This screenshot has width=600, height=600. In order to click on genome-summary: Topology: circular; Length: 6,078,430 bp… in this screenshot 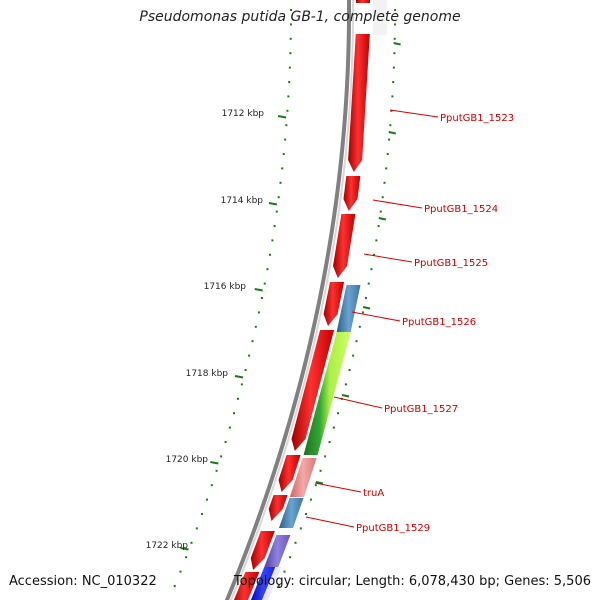, I will do `click(412, 581)`.